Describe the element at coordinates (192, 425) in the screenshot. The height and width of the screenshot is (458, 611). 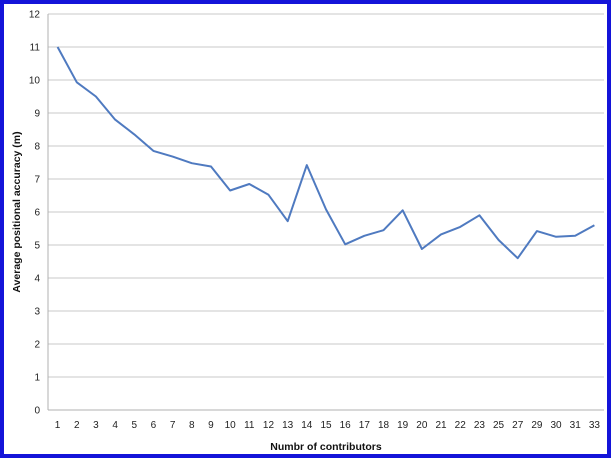
I see `x-tick-label: 8` at that location.